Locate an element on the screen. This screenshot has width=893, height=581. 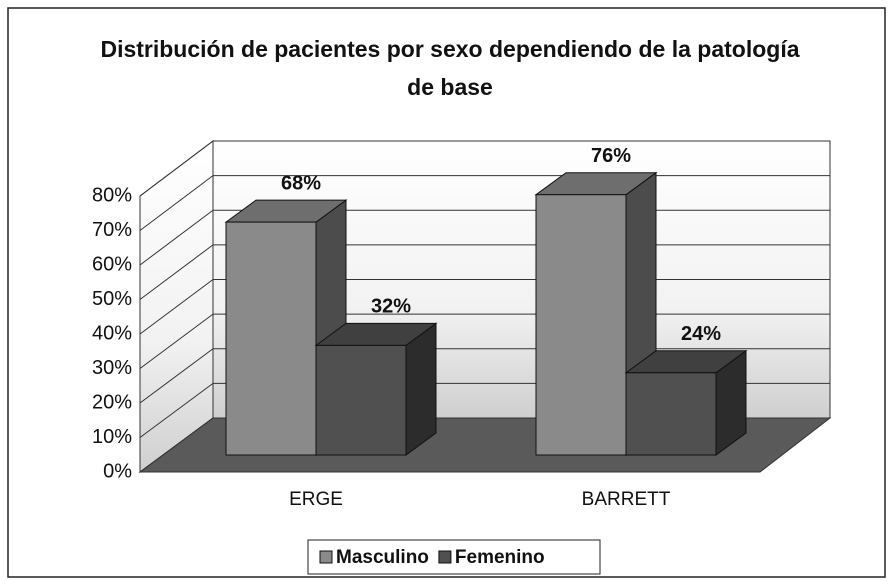
data-label: 76% is located at coordinates (611, 156).